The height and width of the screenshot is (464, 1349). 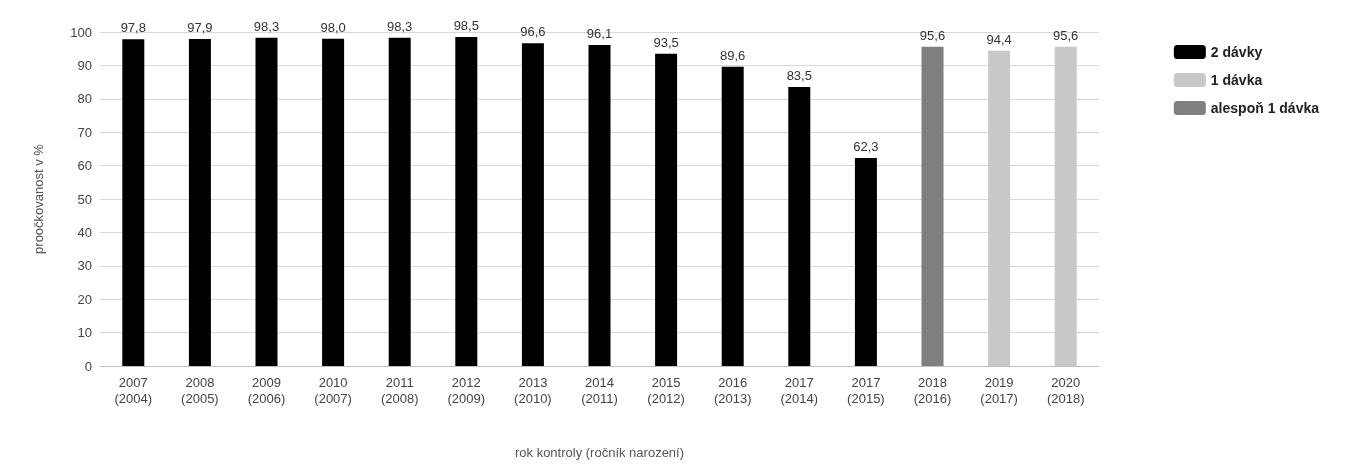 What do you see at coordinates (799, 76) in the screenshot?
I see `text: 83,5` at bounding box center [799, 76].